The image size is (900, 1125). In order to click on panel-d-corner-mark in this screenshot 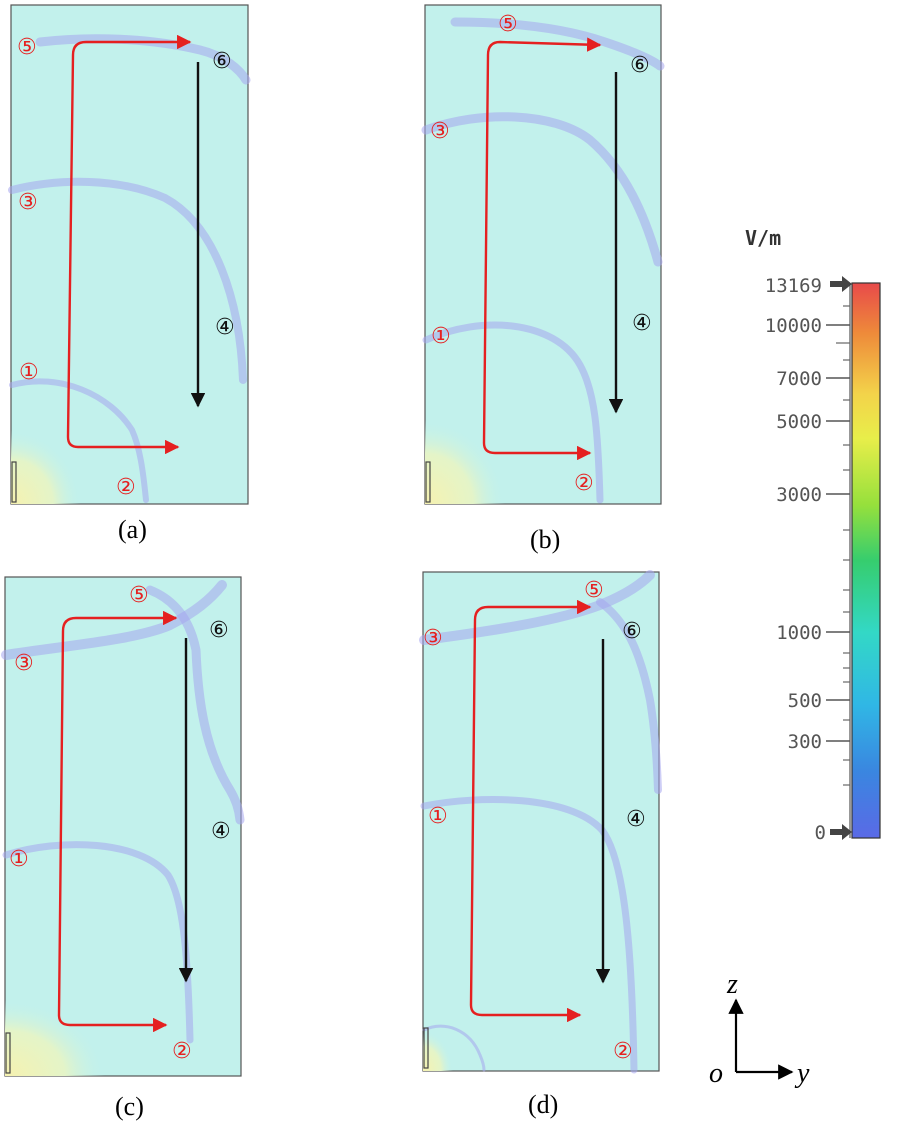, I will do `click(426, 1048)`.